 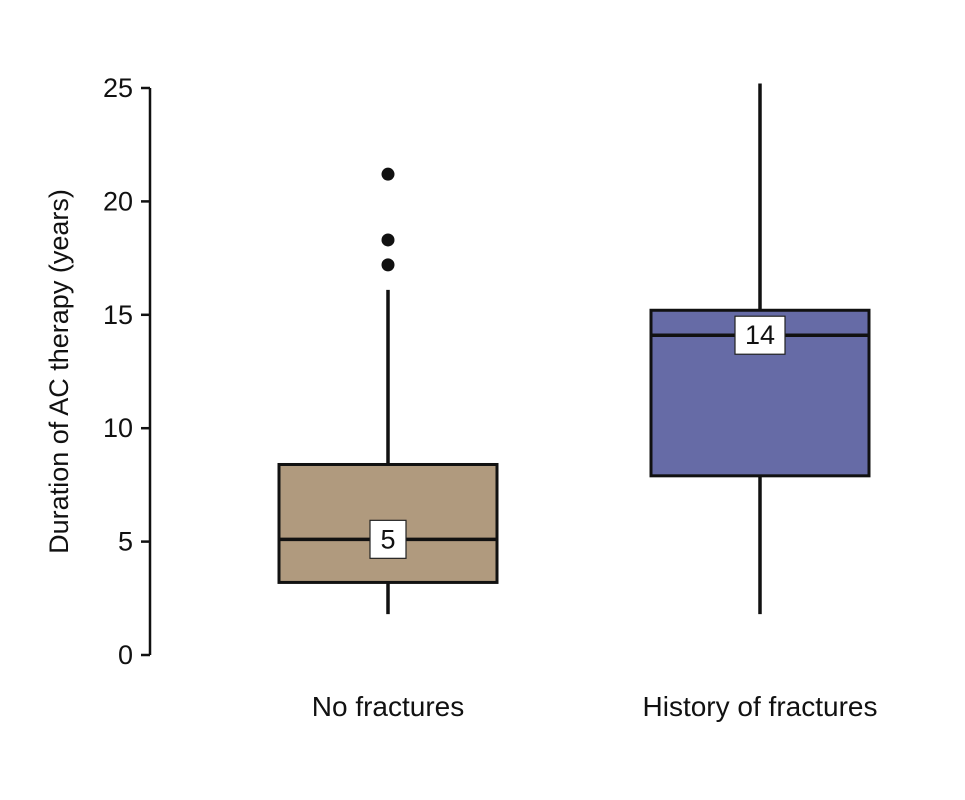 I want to click on y-tick-label: 5, so click(x=125, y=542).